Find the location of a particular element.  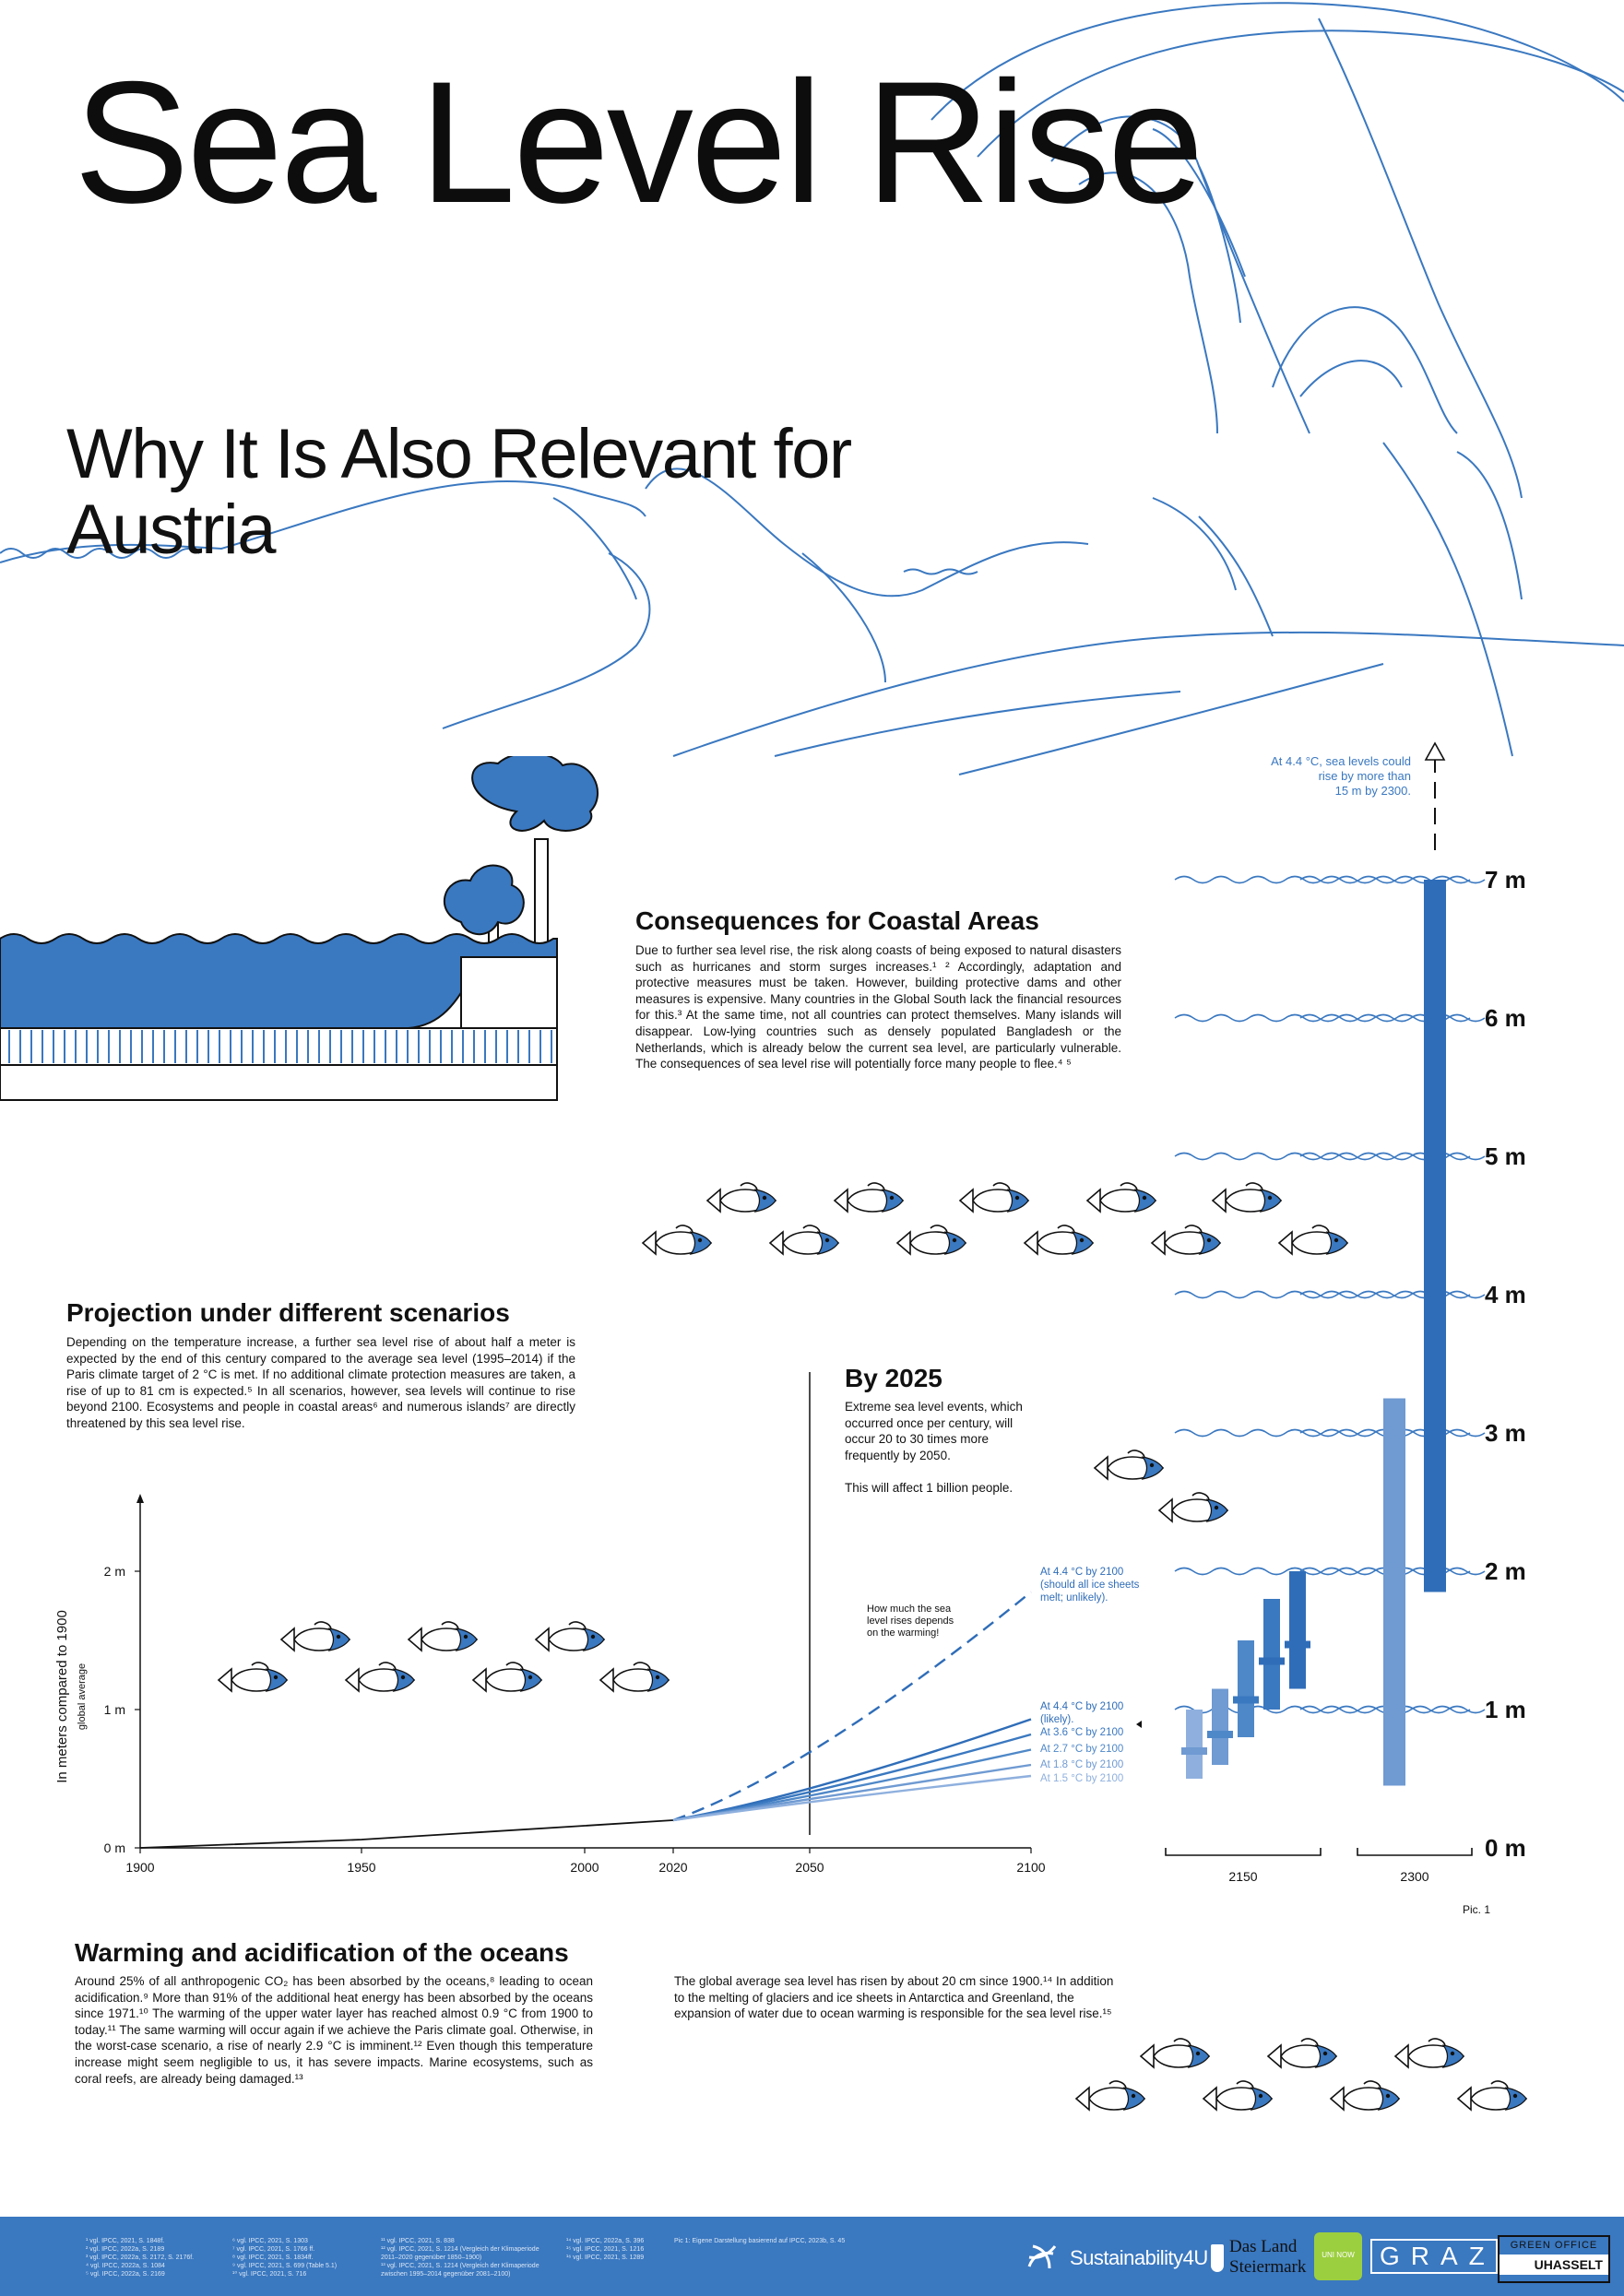

annotation-text: level rises depends is located at coordinates (911, 1621).